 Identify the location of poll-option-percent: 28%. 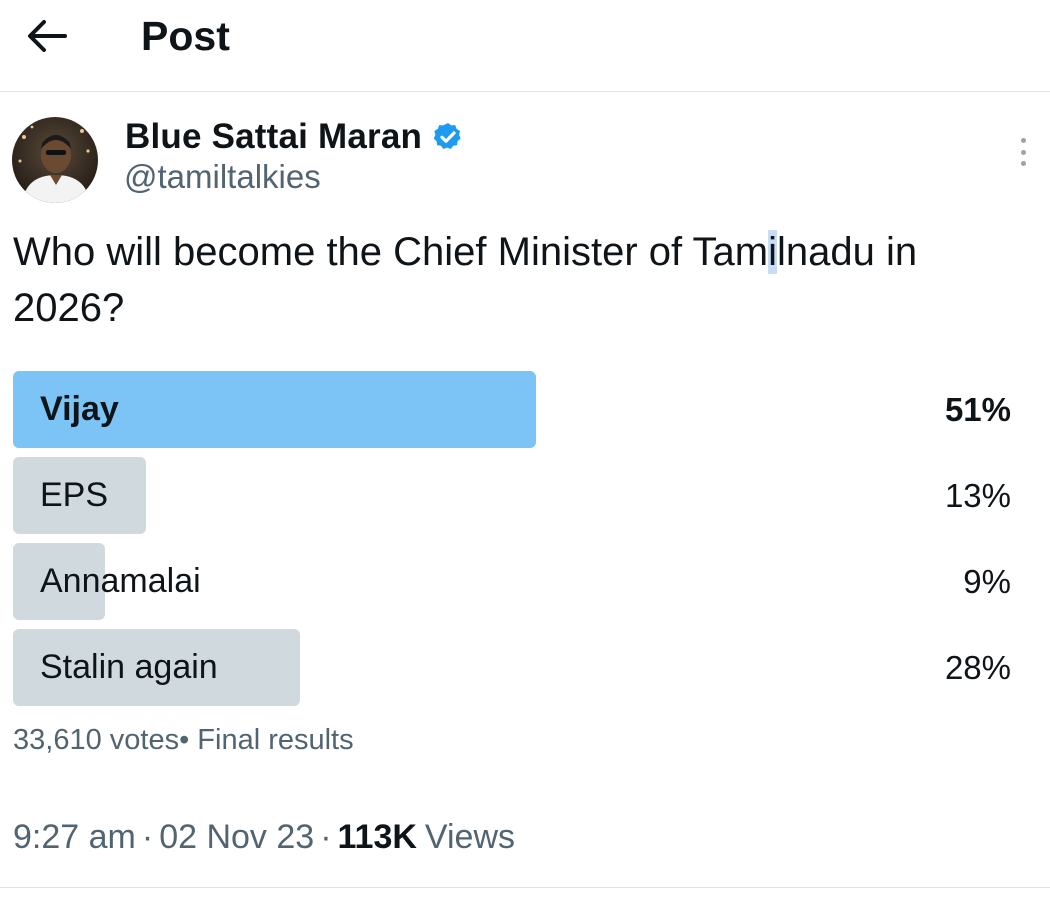
(977, 667).